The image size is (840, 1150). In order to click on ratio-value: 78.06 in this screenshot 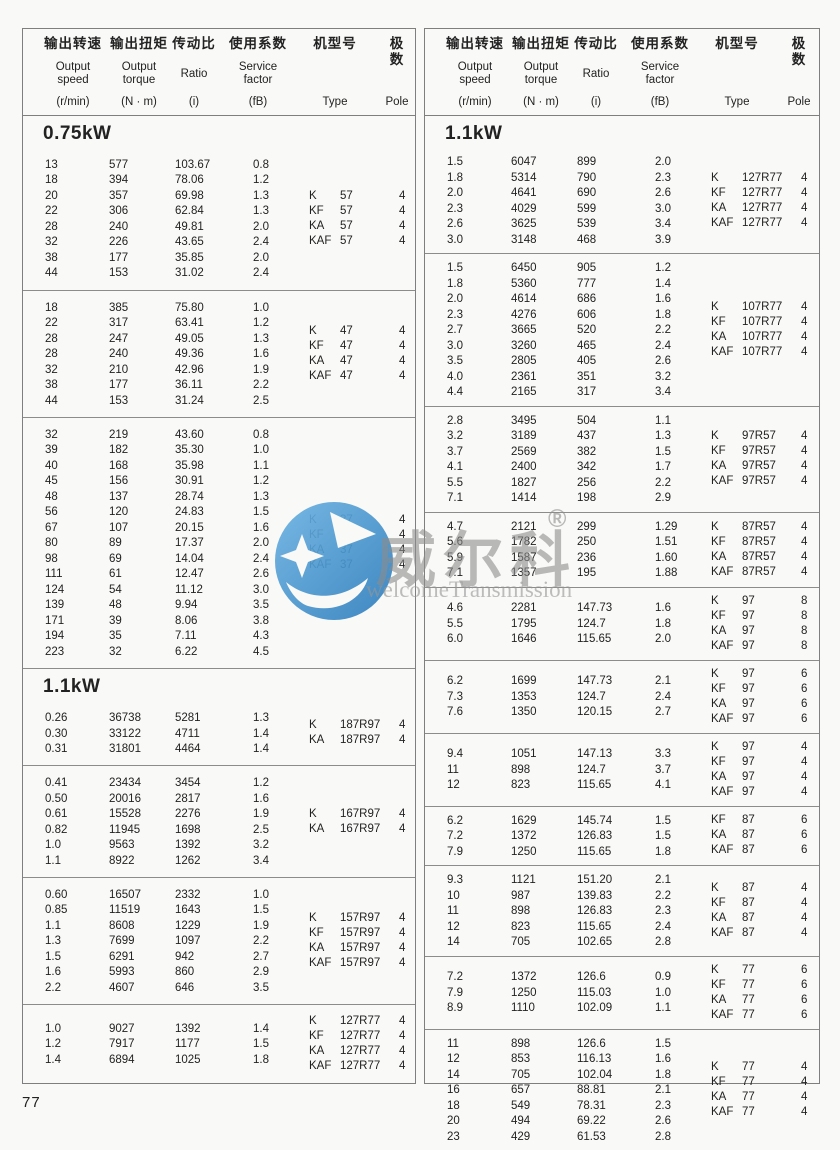, I will do `click(214, 181)`.